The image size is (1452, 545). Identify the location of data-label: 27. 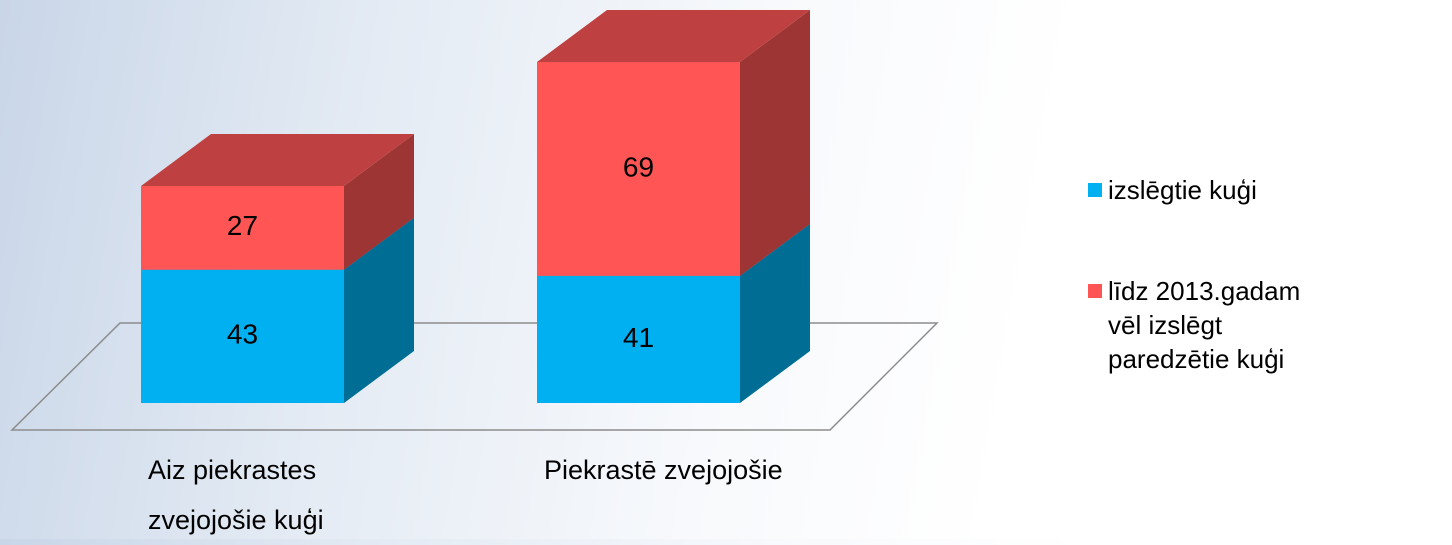
(242, 225).